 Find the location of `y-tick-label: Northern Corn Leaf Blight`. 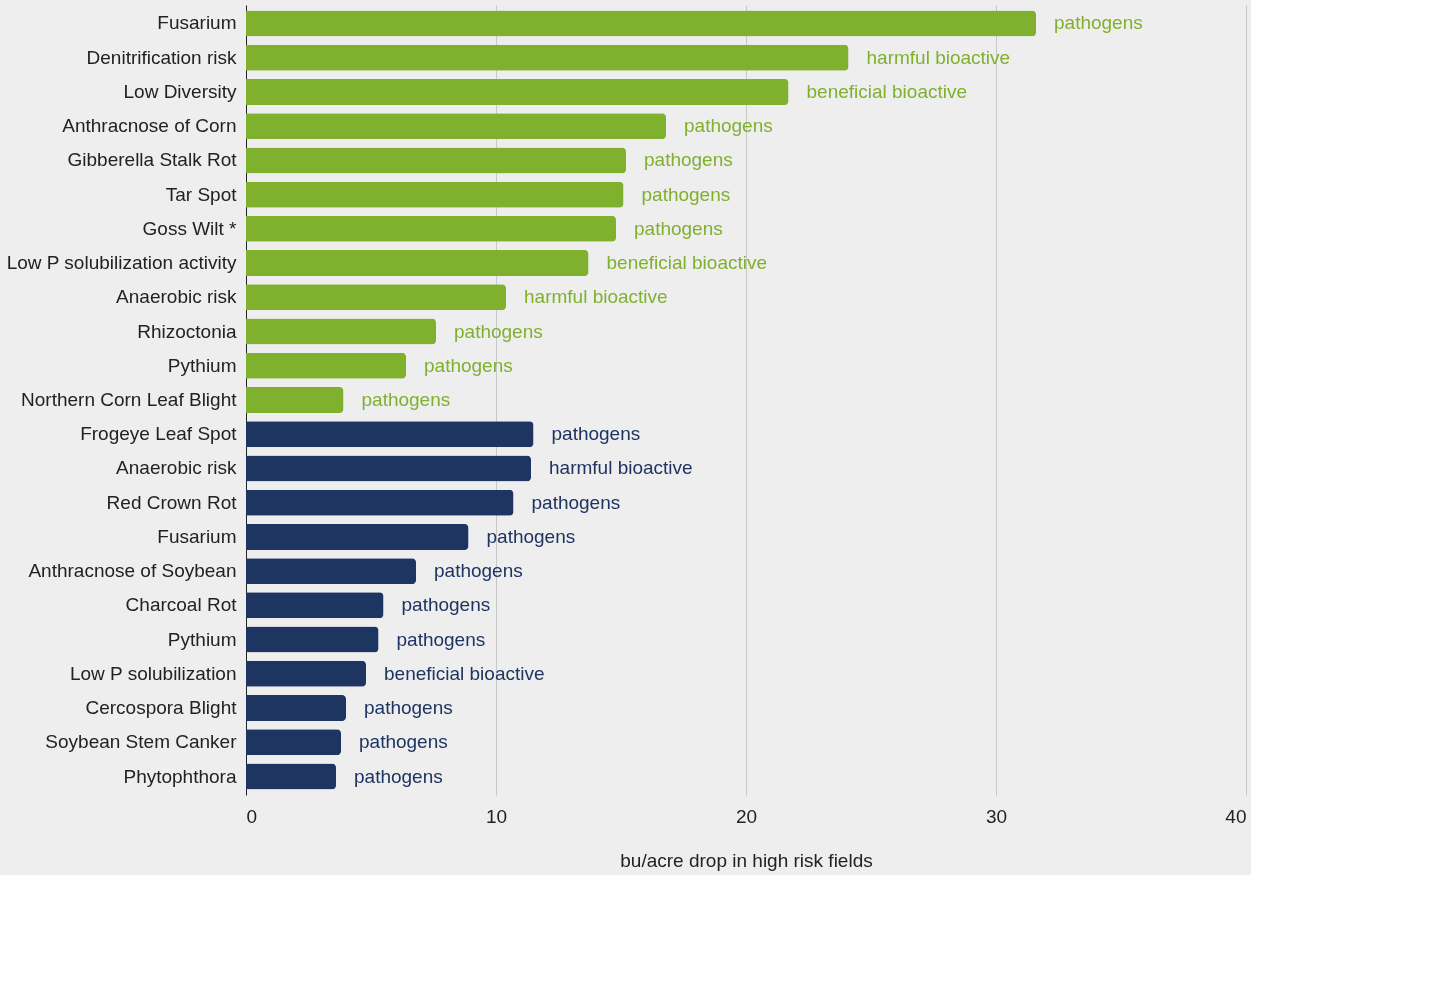

y-tick-label: Northern Corn Leaf Blight is located at coordinates (129, 399).